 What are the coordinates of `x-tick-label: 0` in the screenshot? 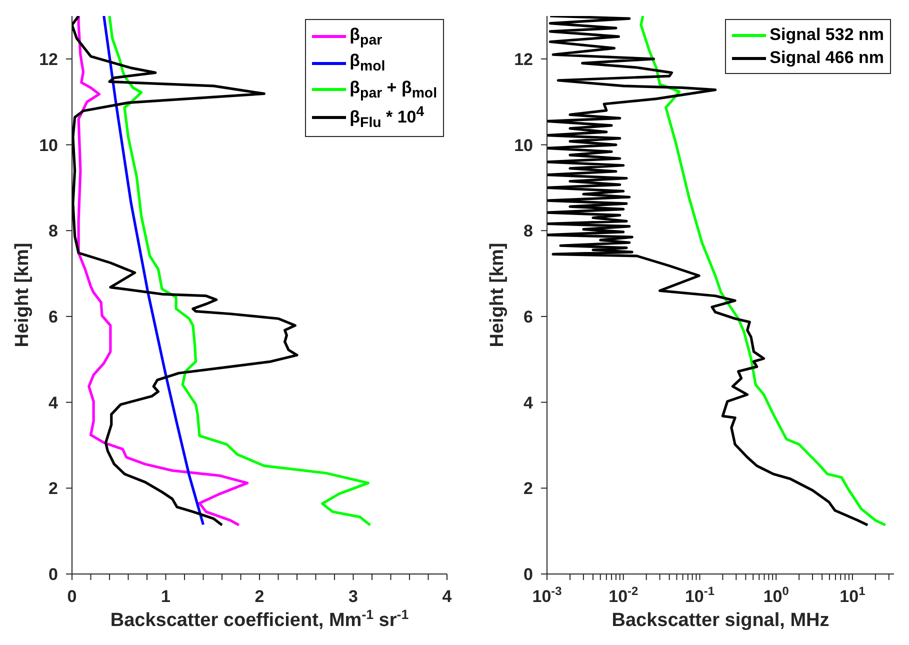 It's located at (72, 596).